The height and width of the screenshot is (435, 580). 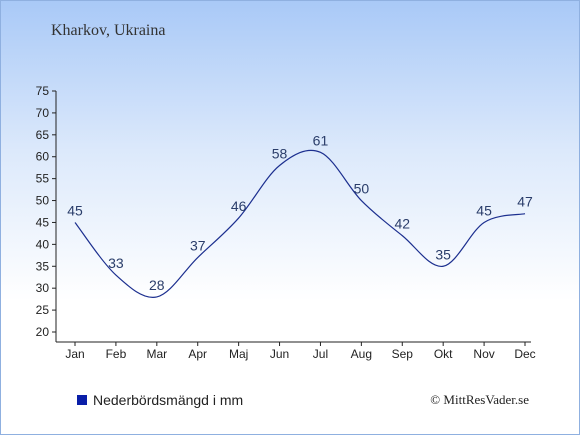 What do you see at coordinates (197, 354) in the screenshot?
I see `x-tick-label: Apr` at bounding box center [197, 354].